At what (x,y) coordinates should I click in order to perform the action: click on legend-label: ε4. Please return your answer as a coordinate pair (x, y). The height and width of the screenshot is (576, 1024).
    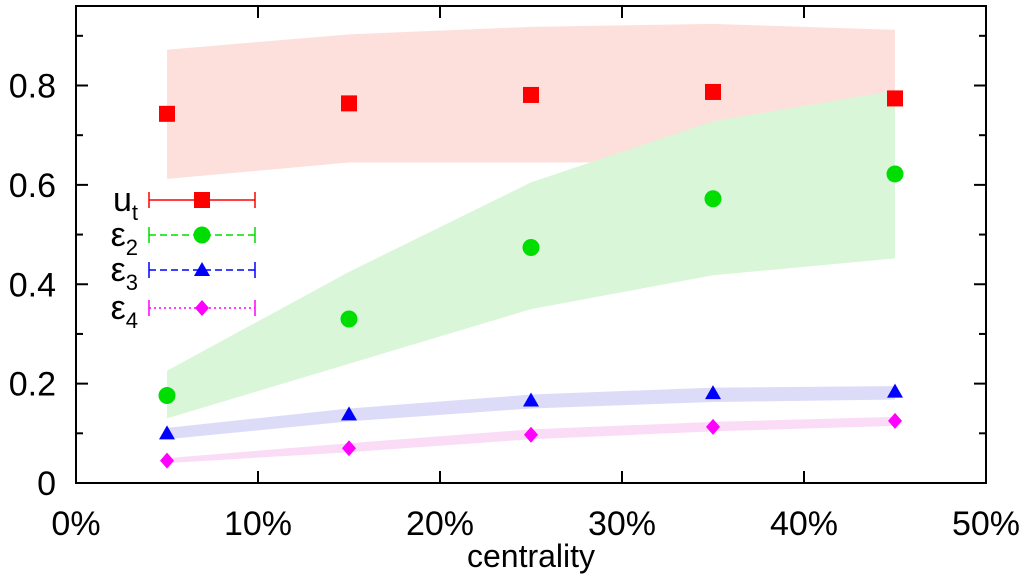
    Looking at the image, I should click on (124, 311).